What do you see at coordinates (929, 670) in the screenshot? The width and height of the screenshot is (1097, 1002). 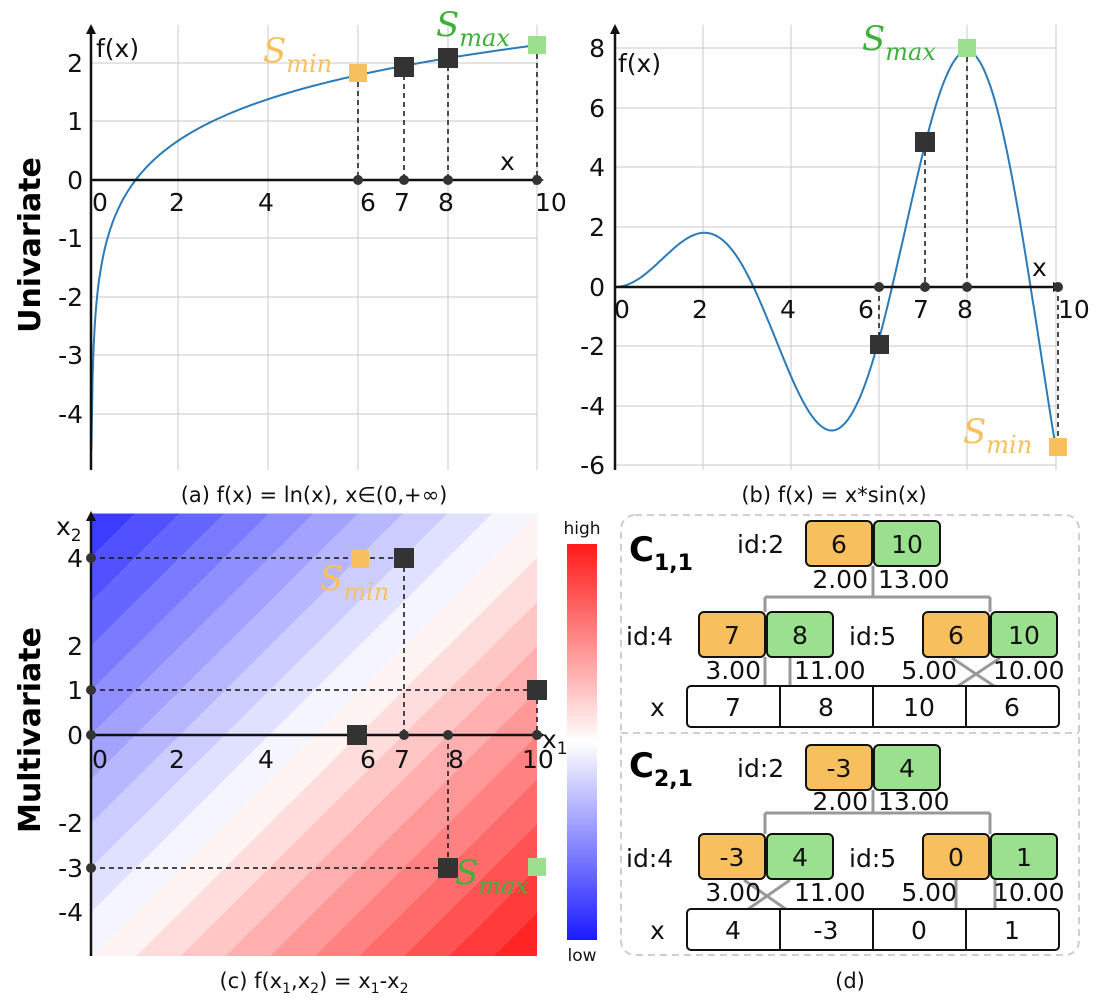 I see `tree-node-left-score: 5.00` at bounding box center [929, 670].